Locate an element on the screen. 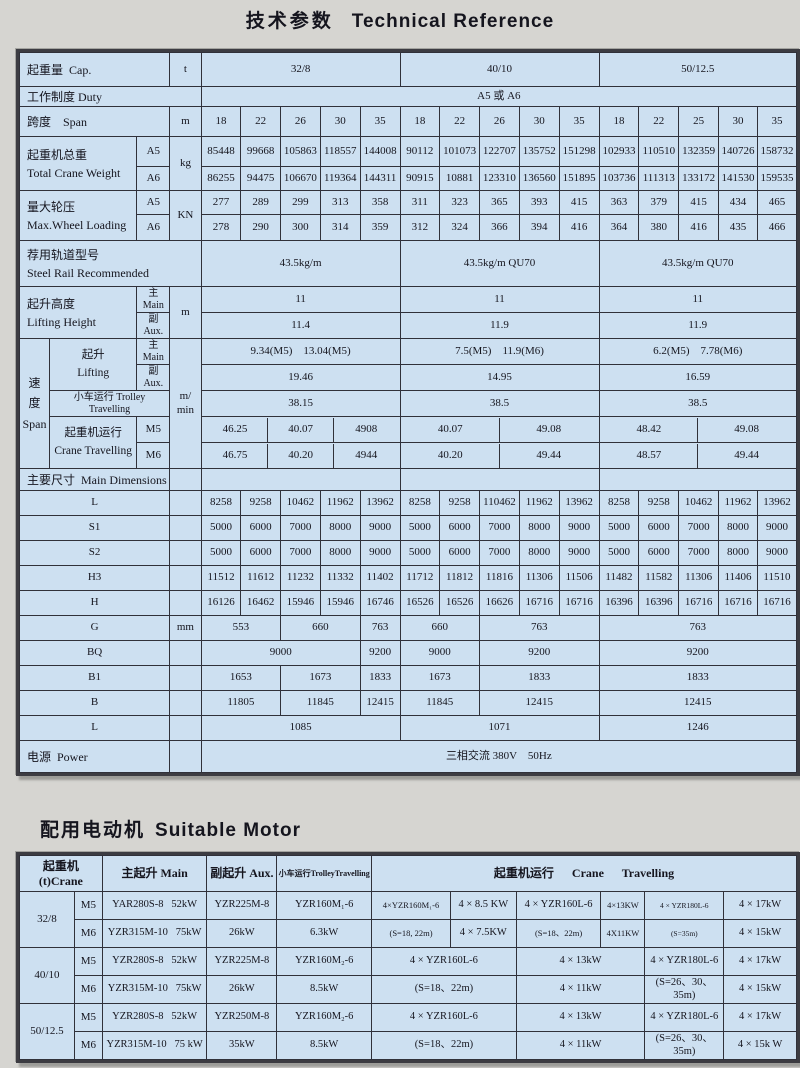 Image resolution: width=800 pixels, height=1068 pixels. table-cell: 1833 is located at coordinates (698, 678).